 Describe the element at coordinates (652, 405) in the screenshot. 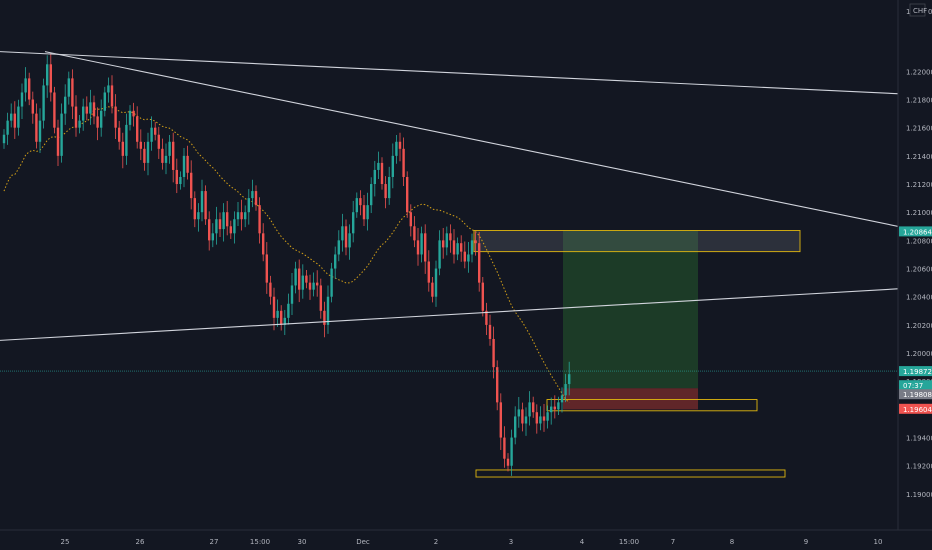

I see `lower-support-zone` at that location.